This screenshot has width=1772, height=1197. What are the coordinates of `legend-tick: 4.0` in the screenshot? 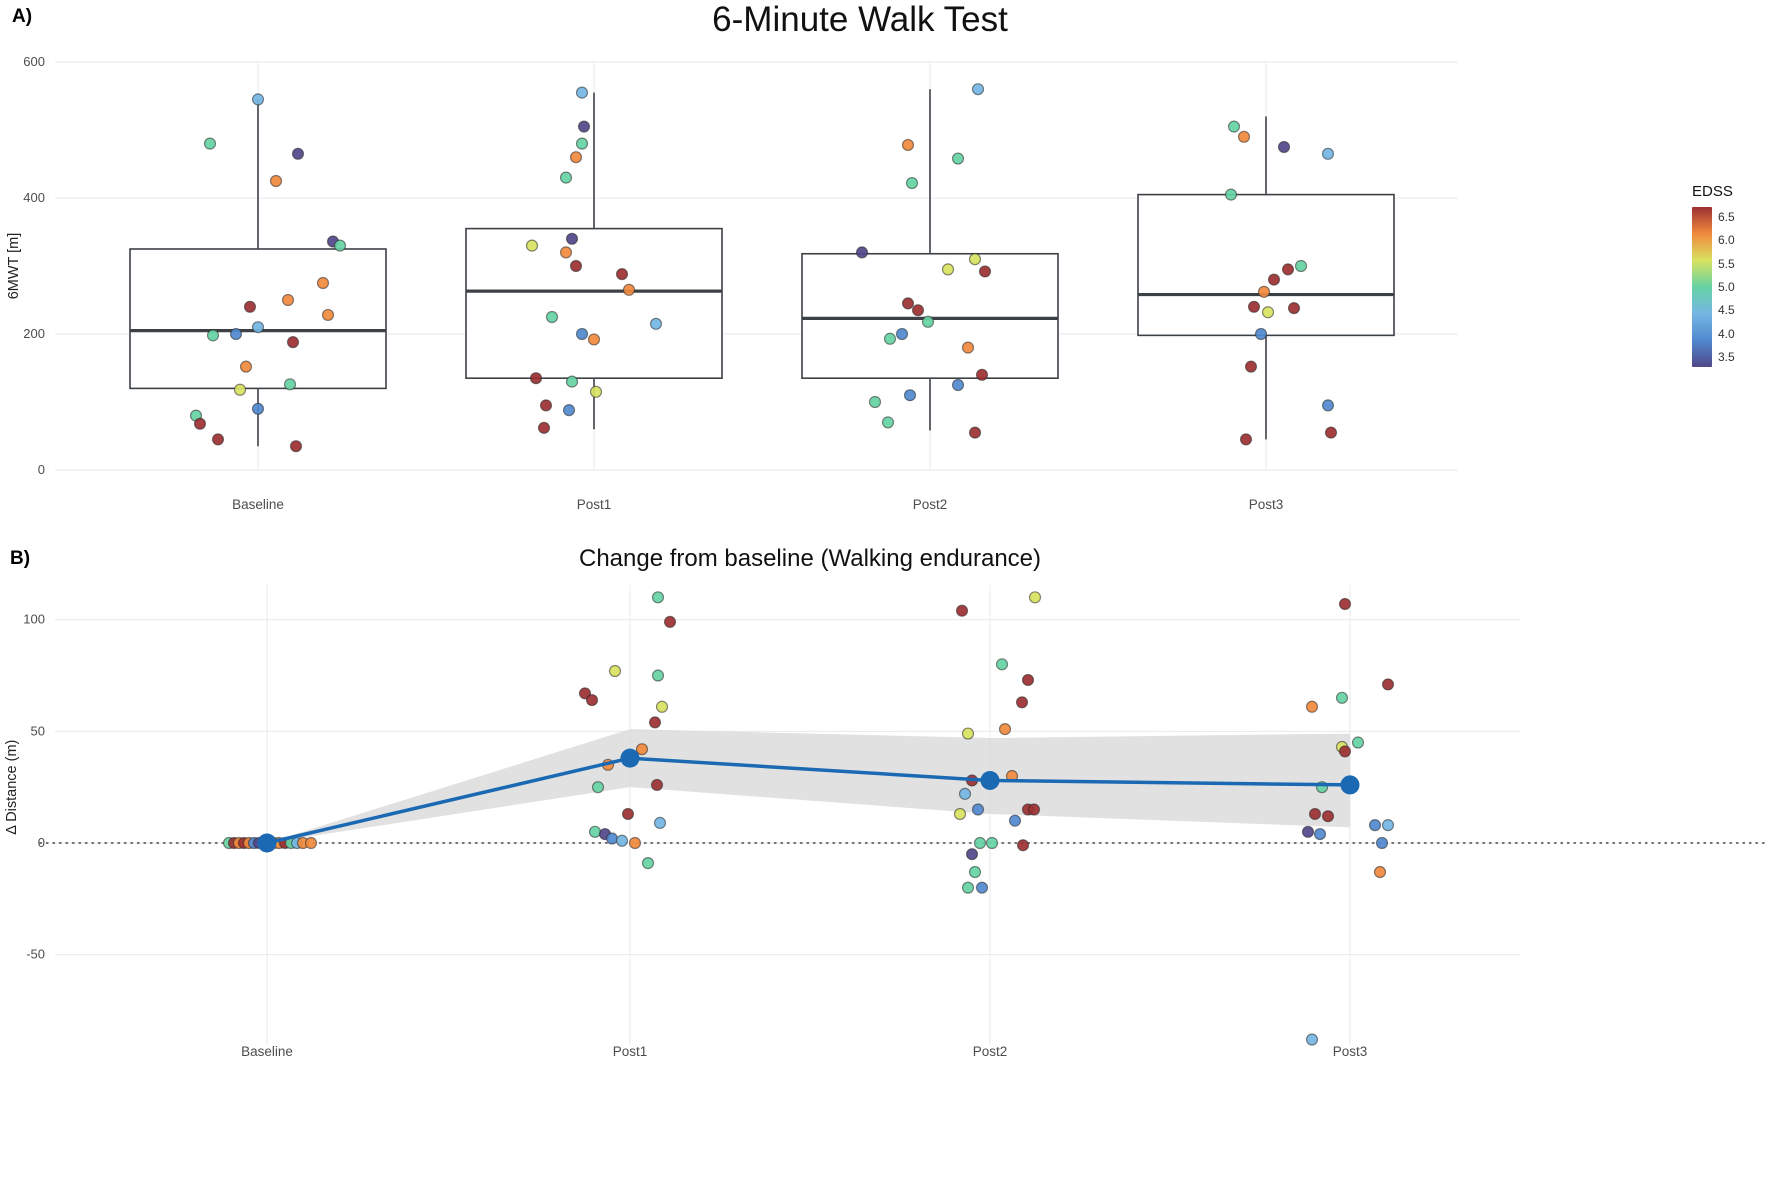 It's located at (1726, 333).